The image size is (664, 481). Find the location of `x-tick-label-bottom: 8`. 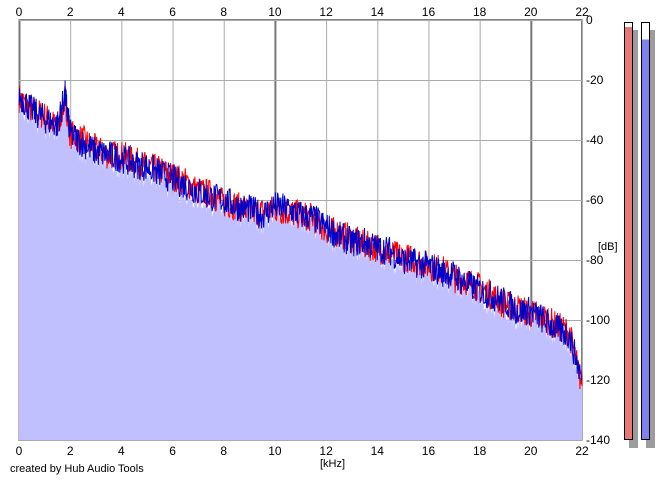

x-tick-label-bottom: 8 is located at coordinates (223, 451).